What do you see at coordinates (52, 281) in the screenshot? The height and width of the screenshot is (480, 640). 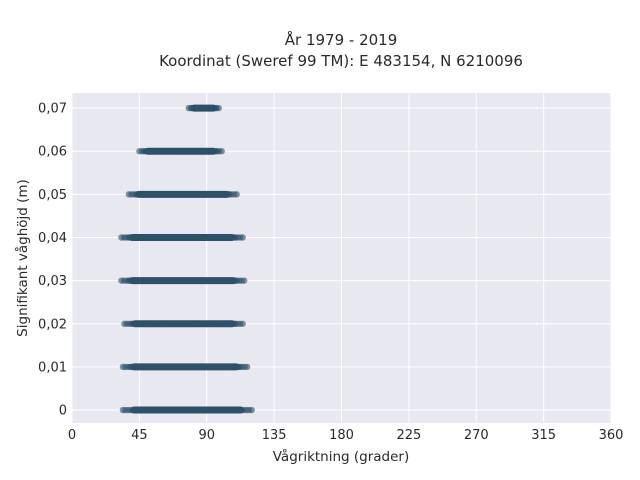 I see `y-tick-label: 0,03` at bounding box center [52, 281].